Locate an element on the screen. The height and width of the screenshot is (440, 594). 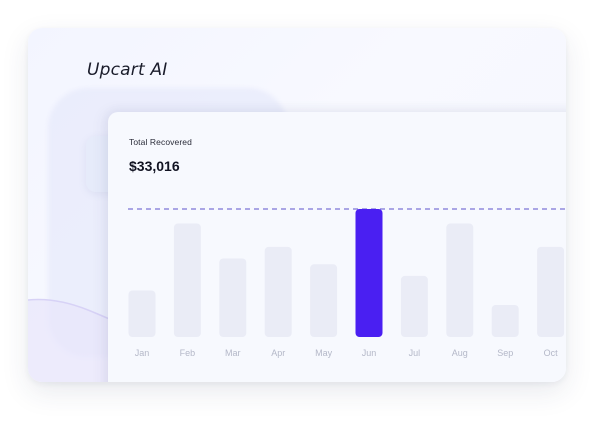
month-label-jun: Jun is located at coordinates (369, 353).